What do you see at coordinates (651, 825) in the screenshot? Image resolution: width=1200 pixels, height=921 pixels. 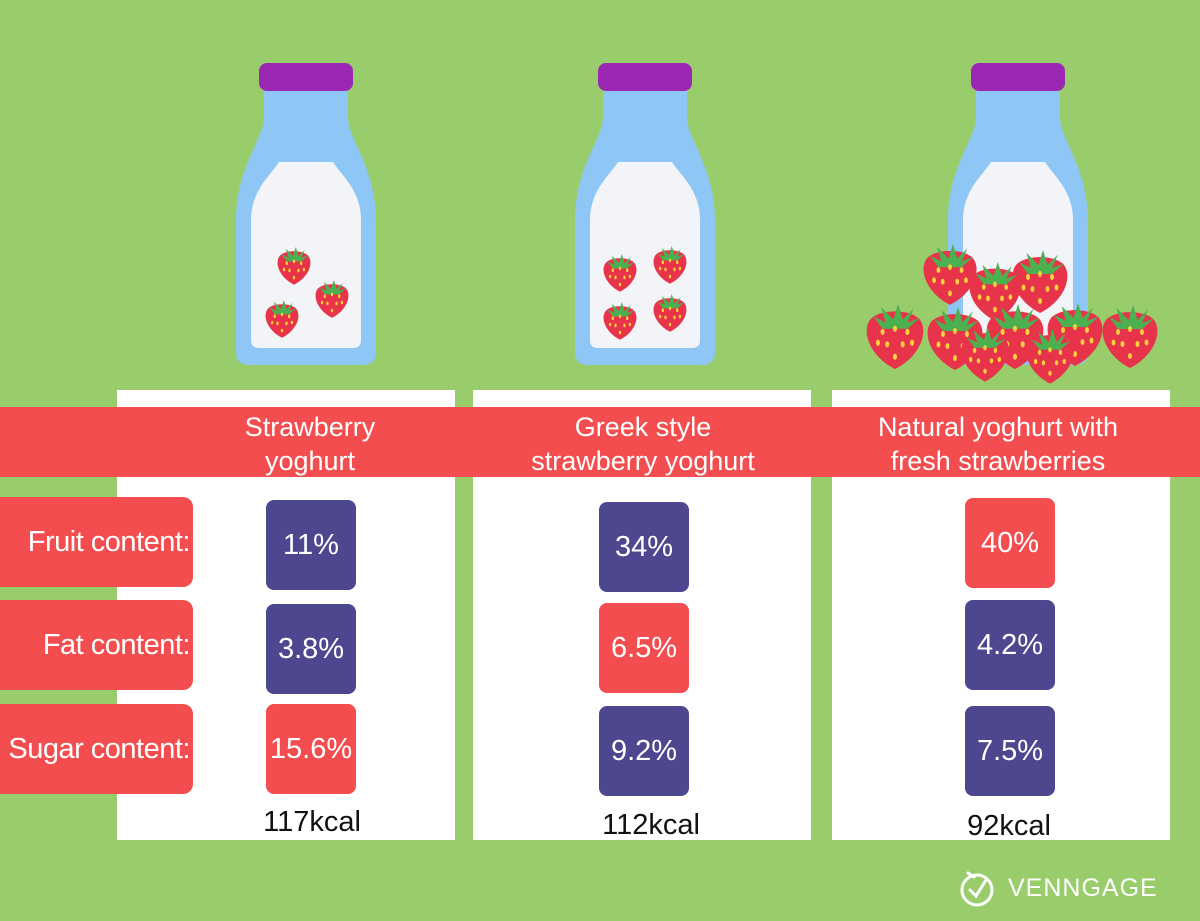 I see `kcal-value-2: 112kcal` at bounding box center [651, 825].